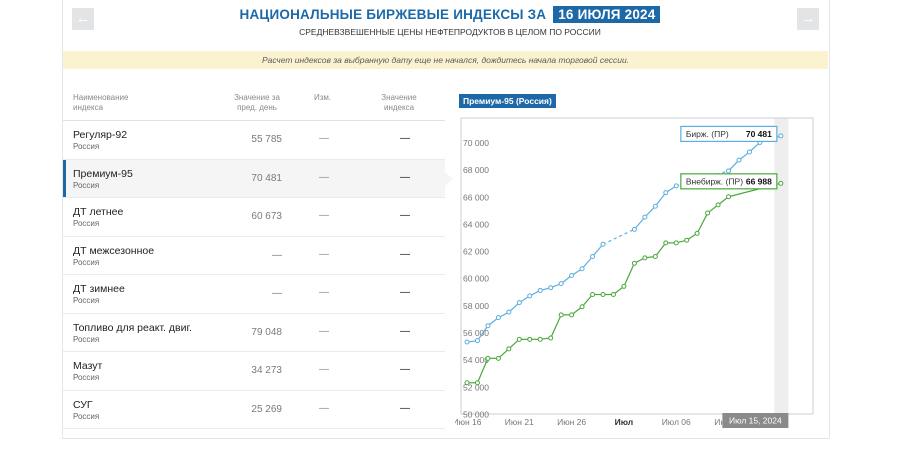  I want to click on arrow-right-icon: →, so click(808, 19).